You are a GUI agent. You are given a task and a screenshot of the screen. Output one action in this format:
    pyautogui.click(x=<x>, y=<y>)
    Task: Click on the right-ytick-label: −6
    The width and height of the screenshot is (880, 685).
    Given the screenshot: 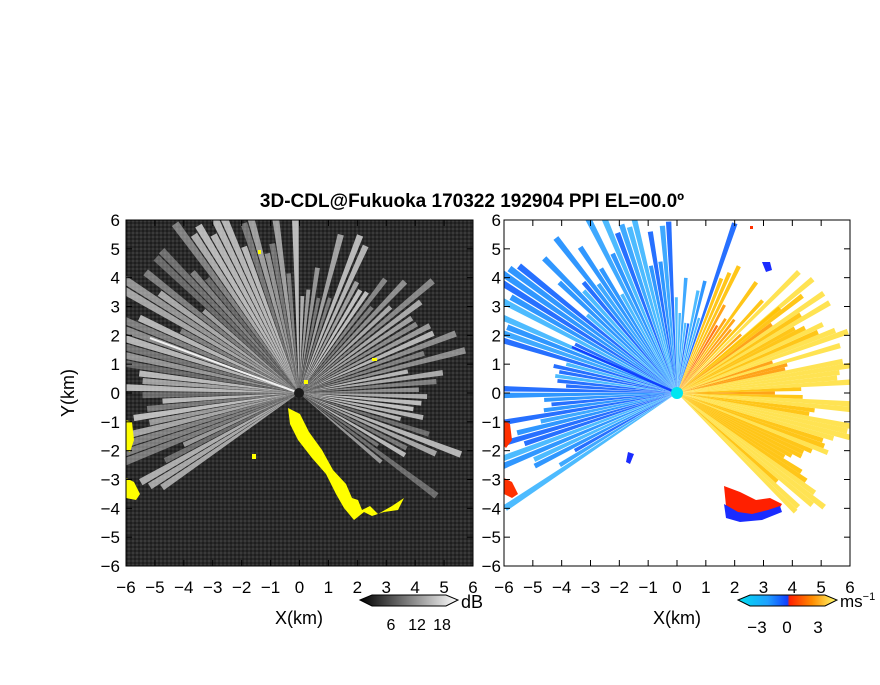 What is the action you would take?
    pyautogui.click(x=491, y=566)
    